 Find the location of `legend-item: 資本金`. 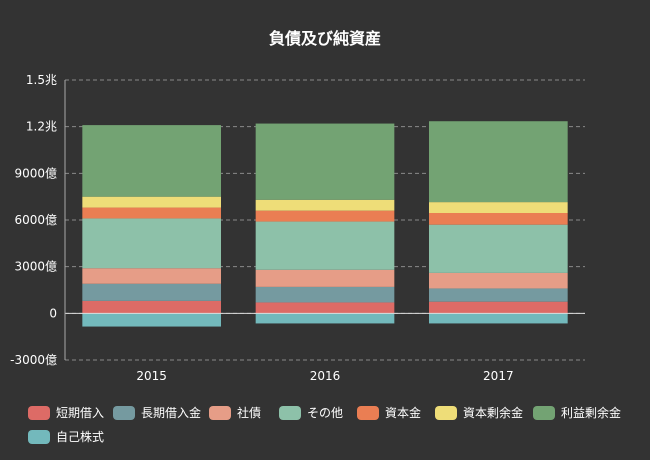

legend-item: 資本金 is located at coordinates (389, 412).